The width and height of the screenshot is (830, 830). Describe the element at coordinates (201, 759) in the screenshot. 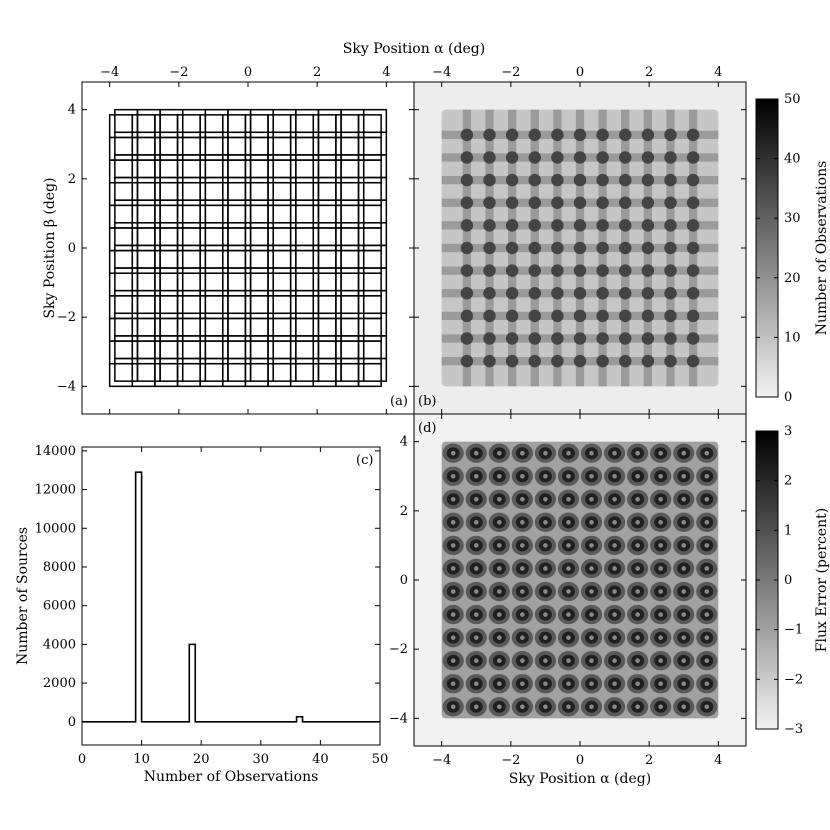

I see `x-tick-label: 20` at that location.